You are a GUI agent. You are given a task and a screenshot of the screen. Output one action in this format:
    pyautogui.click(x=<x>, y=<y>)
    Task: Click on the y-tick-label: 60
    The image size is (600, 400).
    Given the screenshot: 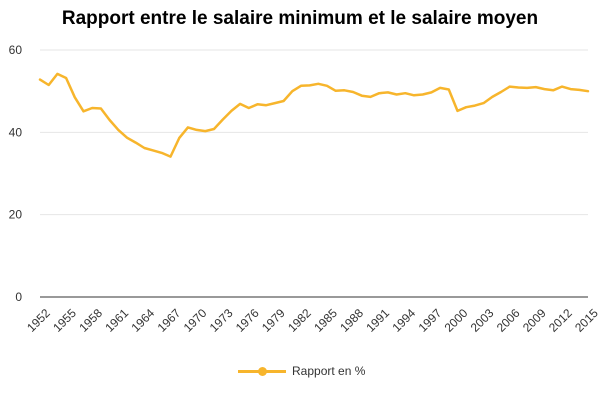 What is the action you would take?
    pyautogui.click(x=16, y=50)
    